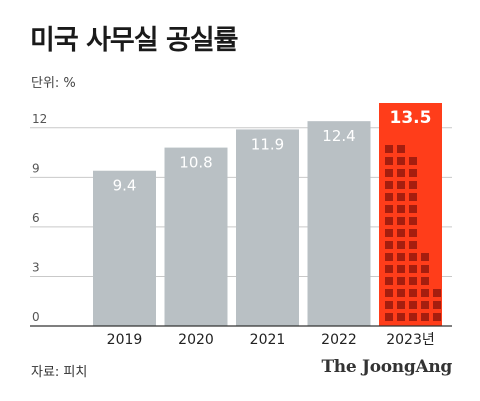 The height and width of the screenshot is (401, 480). I want to click on x-tick-label: 2020, so click(196, 340).